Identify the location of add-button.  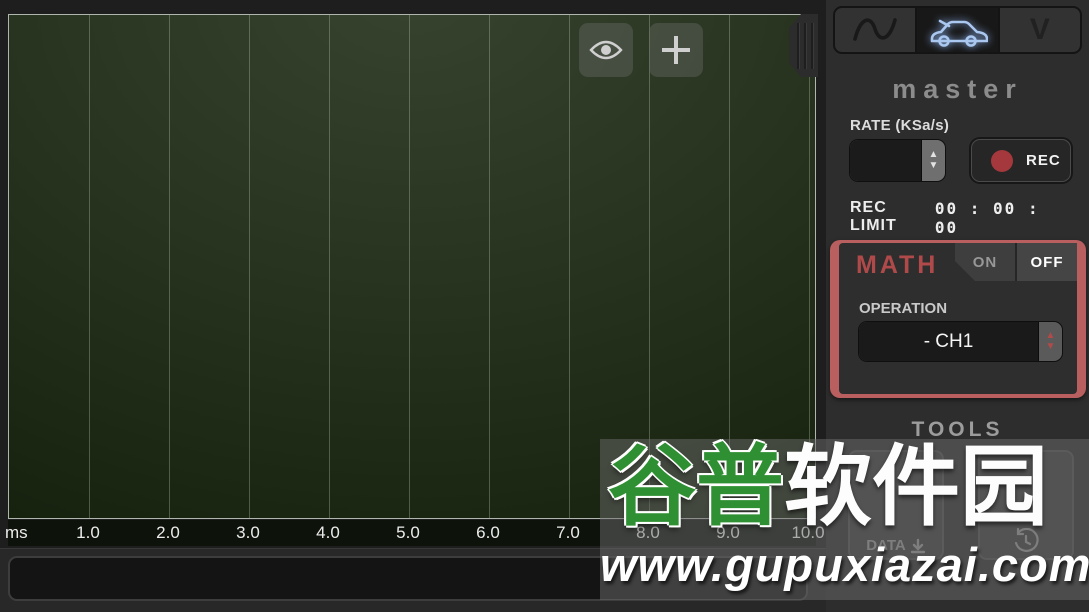
(676, 50).